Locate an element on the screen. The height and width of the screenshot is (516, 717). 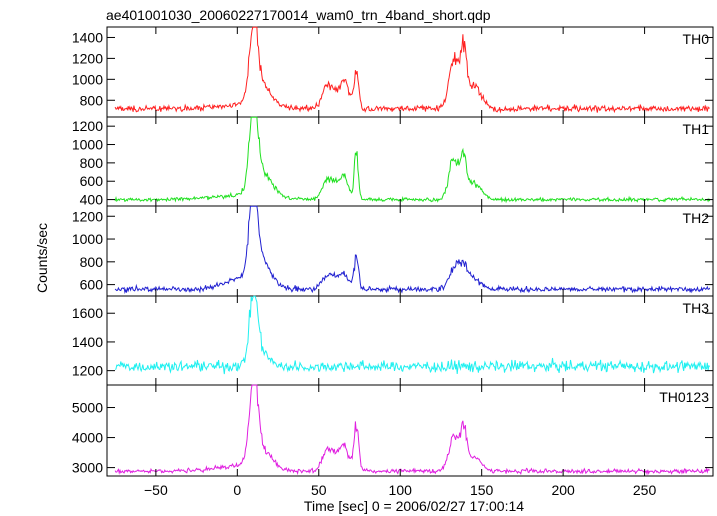
x-tick-label: −50 is located at coordinates (156, 490).